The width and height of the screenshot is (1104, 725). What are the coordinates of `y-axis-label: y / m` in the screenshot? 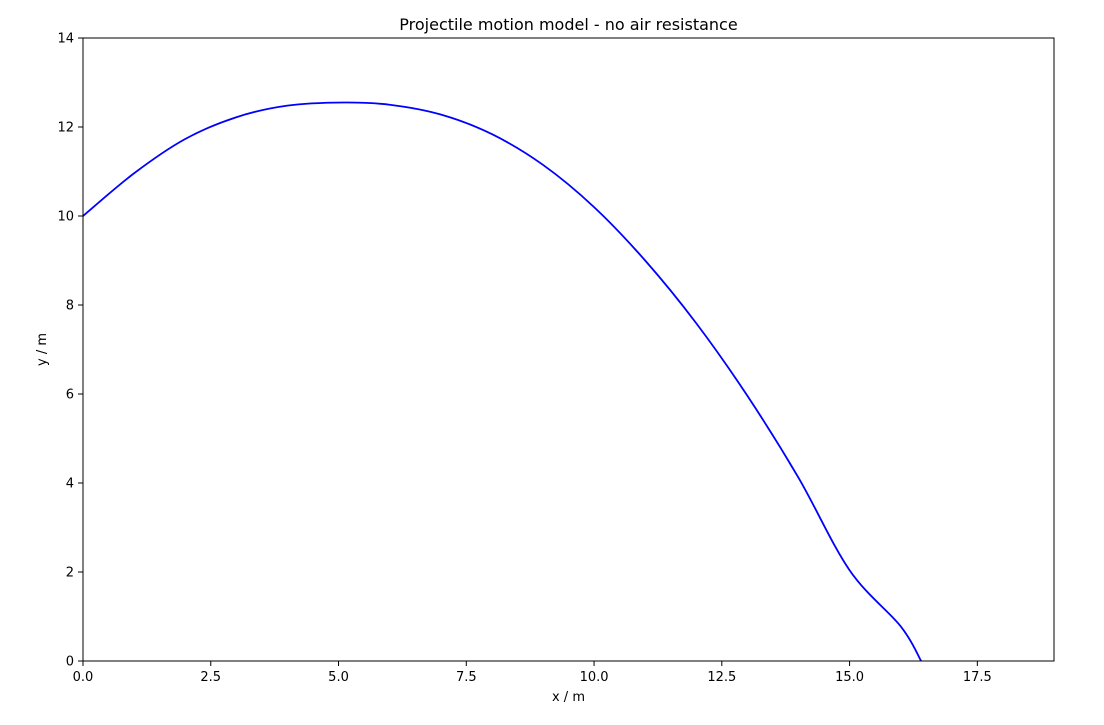 It's located at (42, 349).